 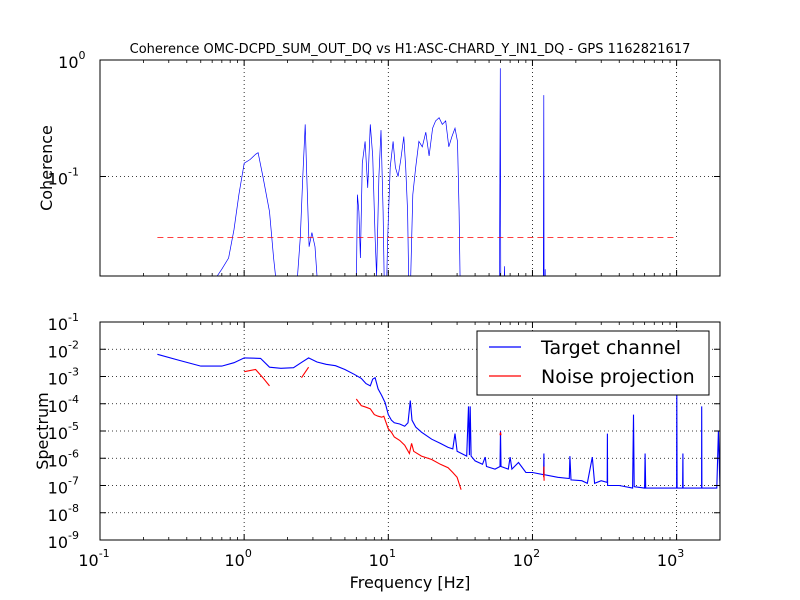 I want to click on legend-label-target: Target channel, so click(x=610, y=348).